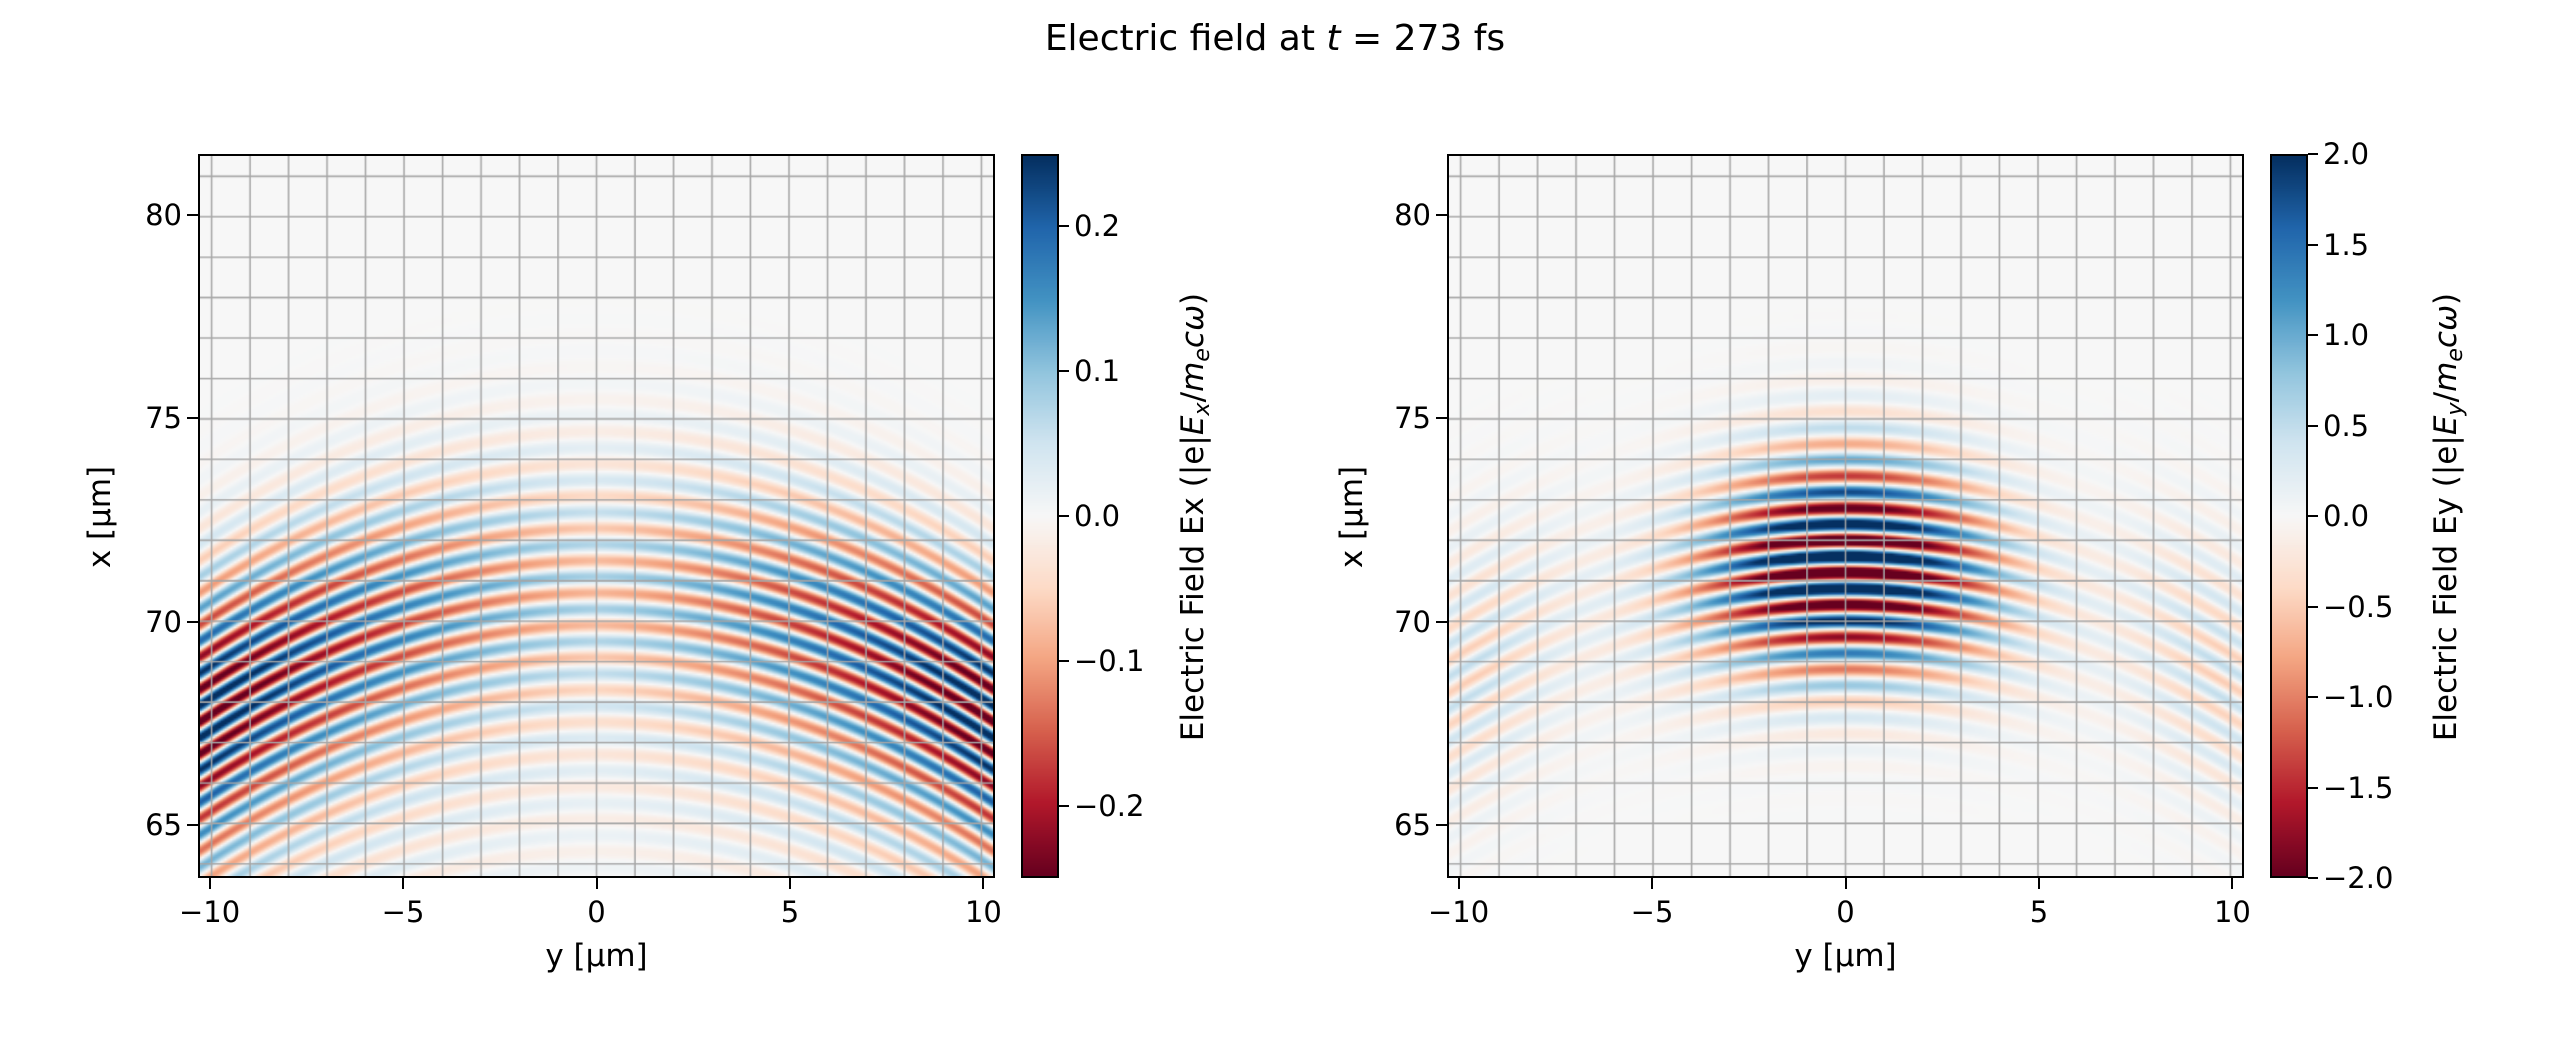 This screenshot has width=2550, height=1050. I want to click on xlabel-ex: y [μm], so click(596, 956).